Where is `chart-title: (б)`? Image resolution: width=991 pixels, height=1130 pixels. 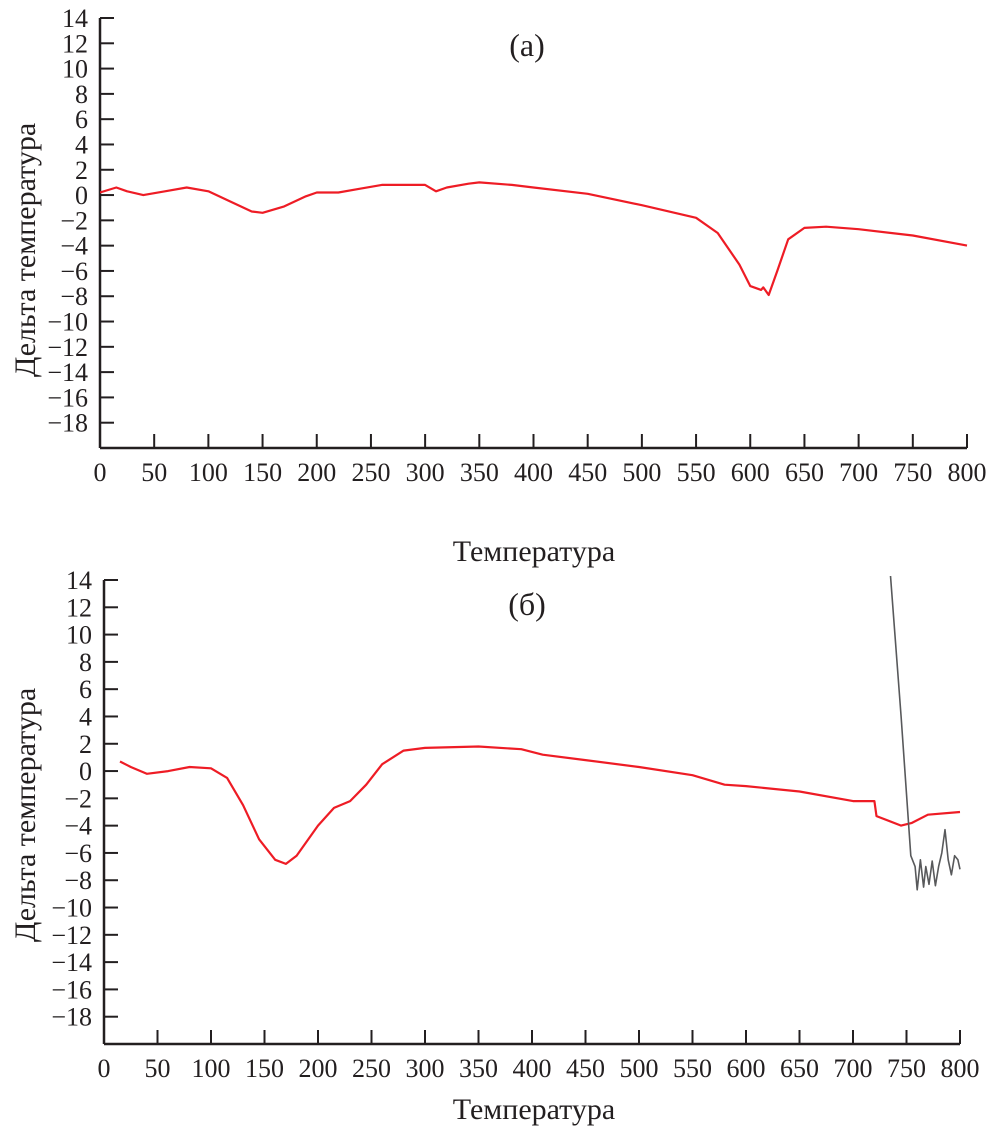
chart-title: (б) is located at coordinates (527, 604).